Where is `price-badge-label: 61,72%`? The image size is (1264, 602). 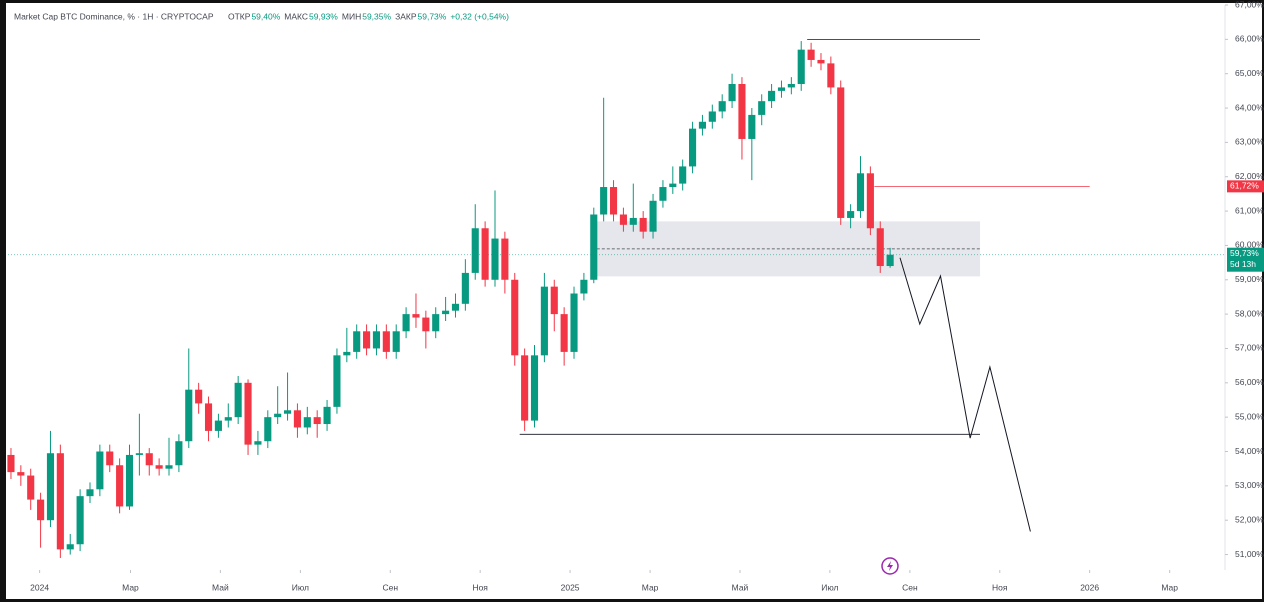
price-badge-label: 61,72% is located at coordinates (1244, 186).